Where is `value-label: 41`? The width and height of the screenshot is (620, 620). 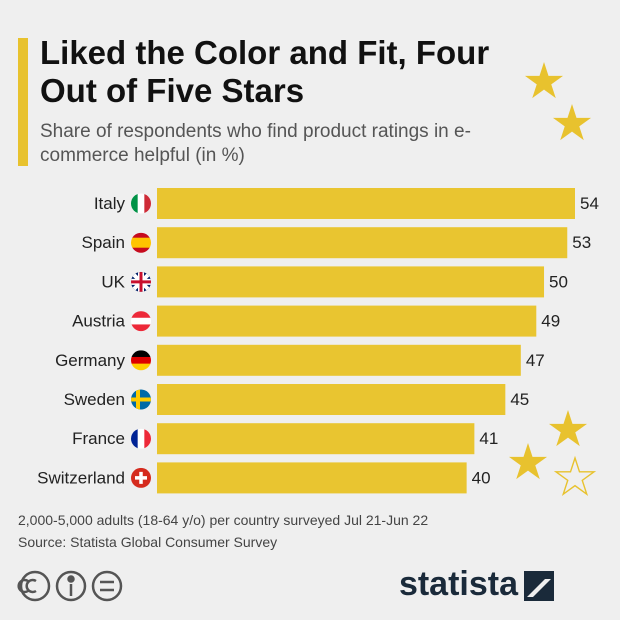
value-label: 41 is located at coordinates (488, 438).